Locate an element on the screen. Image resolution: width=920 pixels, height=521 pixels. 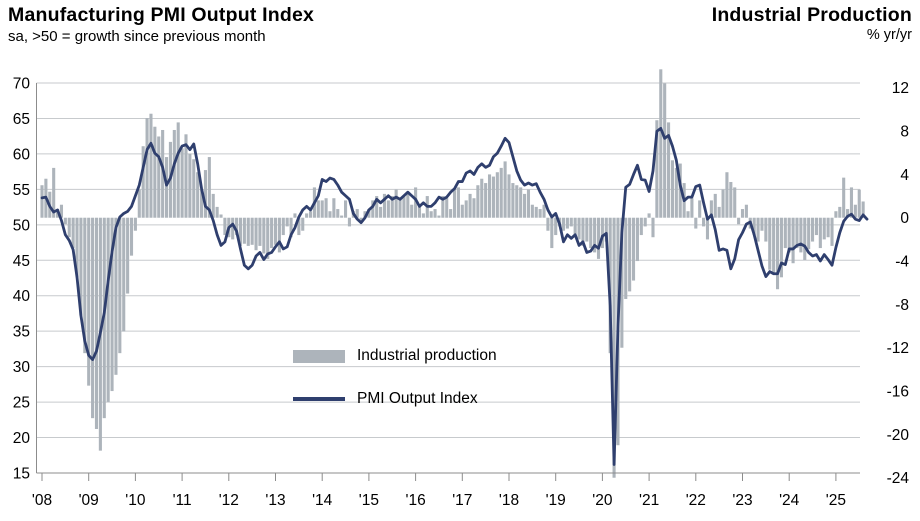
x-axis-label: '22 is located at coordinates (696, 500).